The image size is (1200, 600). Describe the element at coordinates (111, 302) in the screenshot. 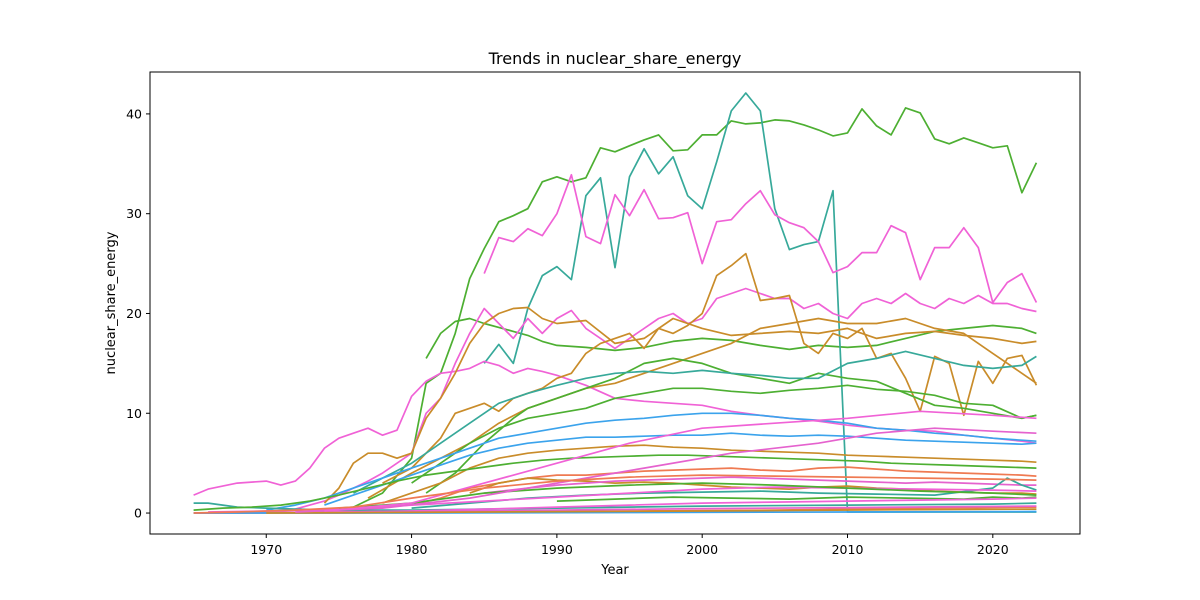

I see `y-axis-label: nuclear_share_energy` at that location.